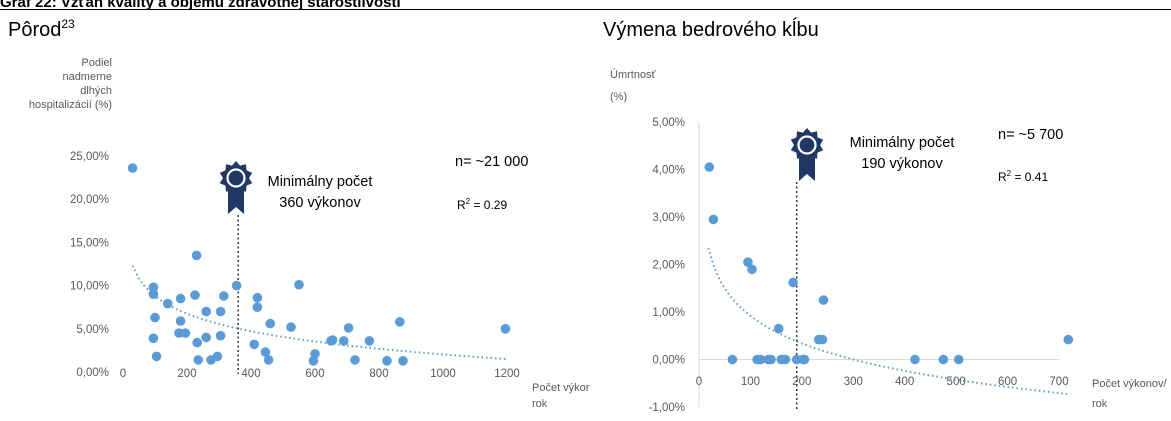 This screenshot has width=1171, height=421. Describe the element at coordinates (1058, 382) in the screenshot. I see `x-tick-label: 700` at that location.